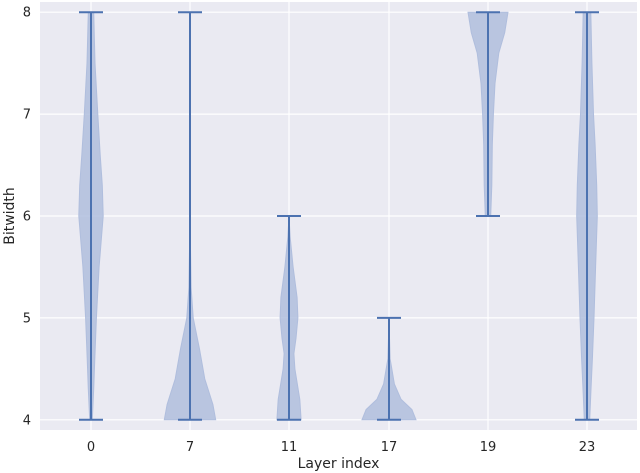  Describe the element at coordinates (587, 447) in the screenshot. I see `x-tick-label: 23` at that location.